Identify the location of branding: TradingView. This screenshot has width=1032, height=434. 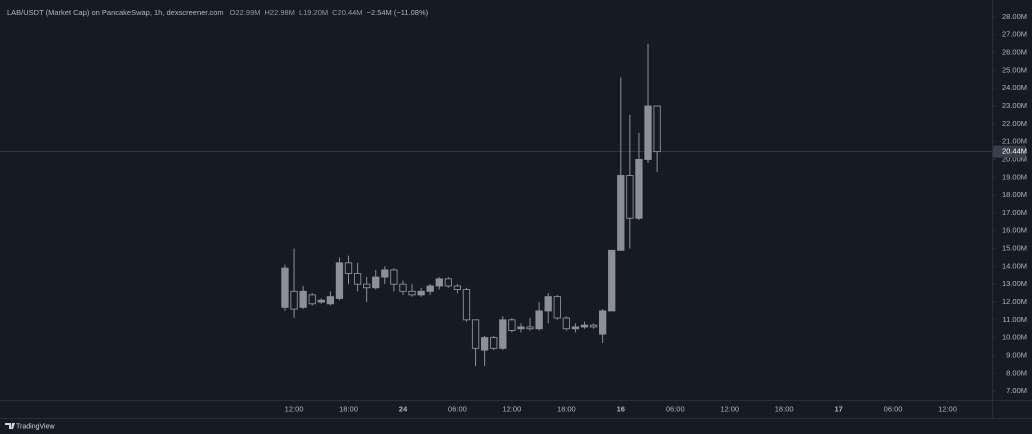
(30, 426).